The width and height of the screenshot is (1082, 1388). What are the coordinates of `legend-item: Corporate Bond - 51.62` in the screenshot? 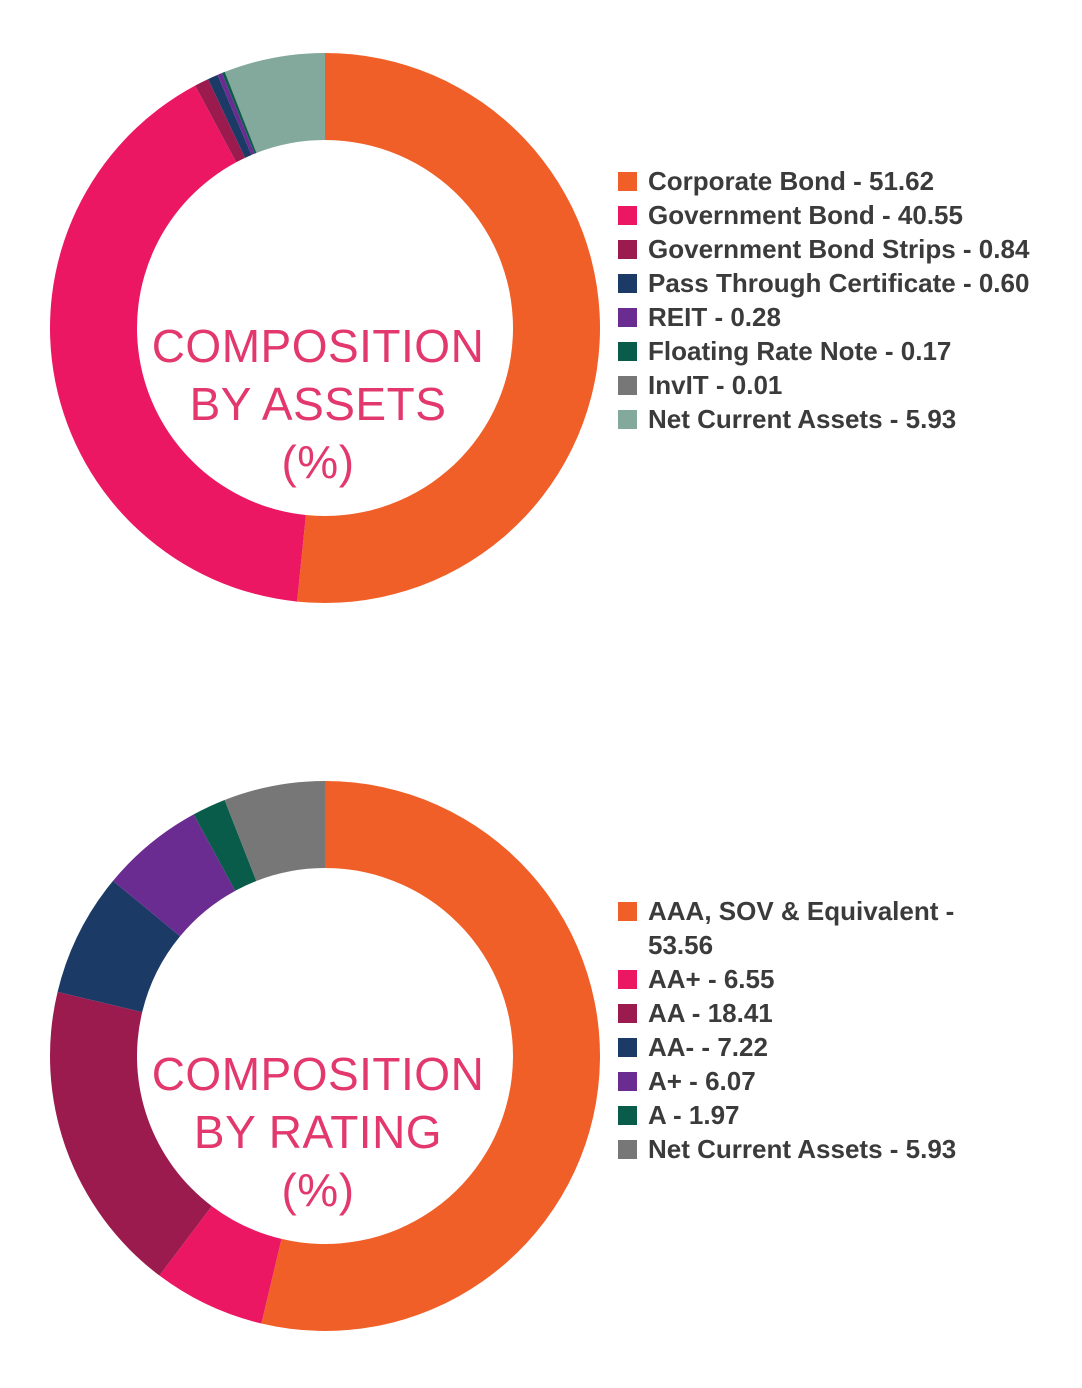 It's located at (838, 181).